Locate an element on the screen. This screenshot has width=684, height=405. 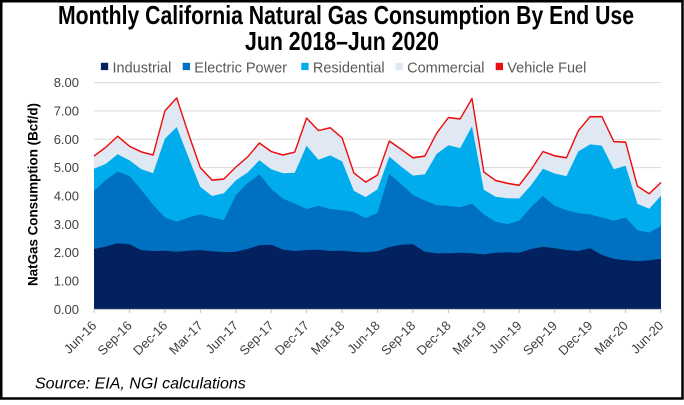
svg-text: 5.00 is located at coordinates (66, 167).